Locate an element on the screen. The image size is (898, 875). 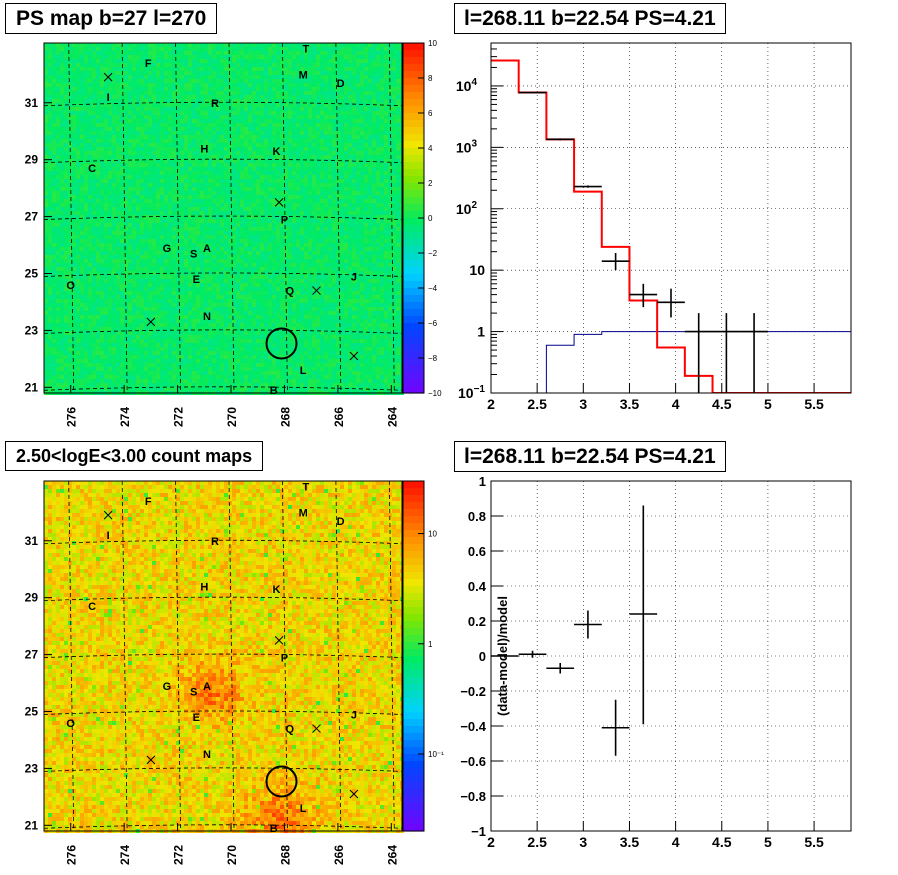
y-tick-label: 29 is located at coordinates (32, 160).